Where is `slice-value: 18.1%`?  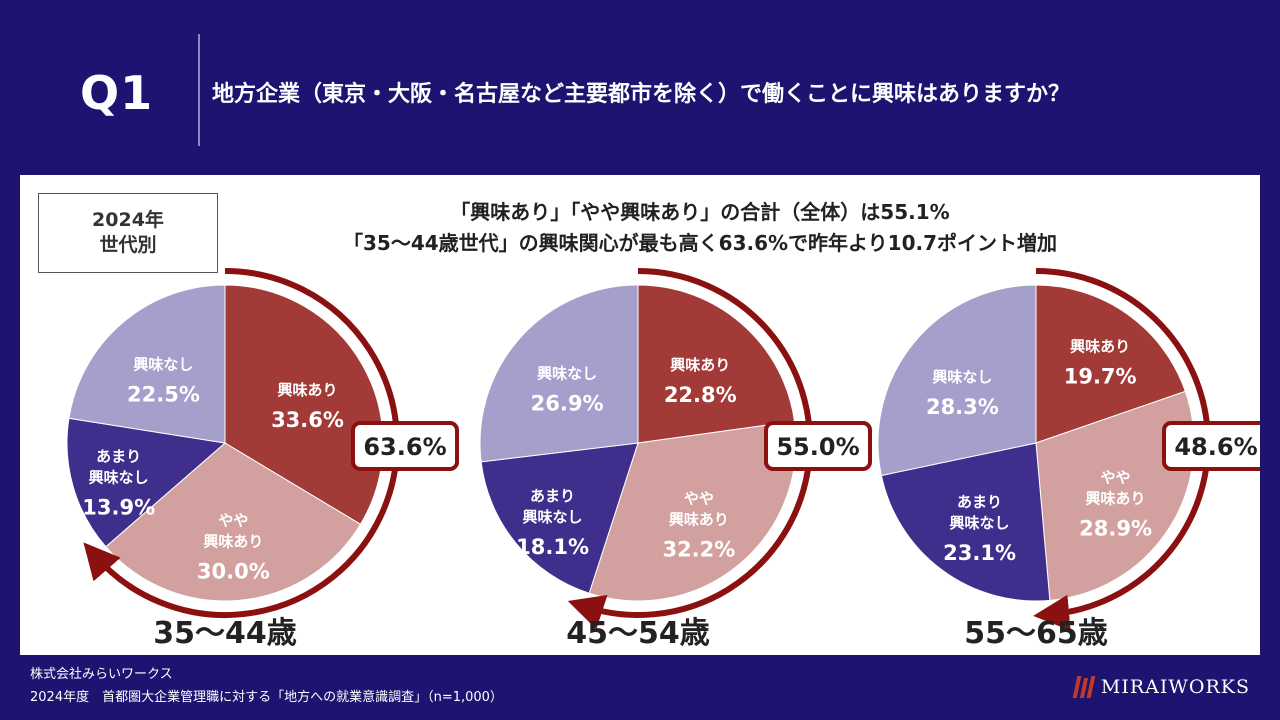 slice-value: 18.1% is located at coordinates (552, 547).